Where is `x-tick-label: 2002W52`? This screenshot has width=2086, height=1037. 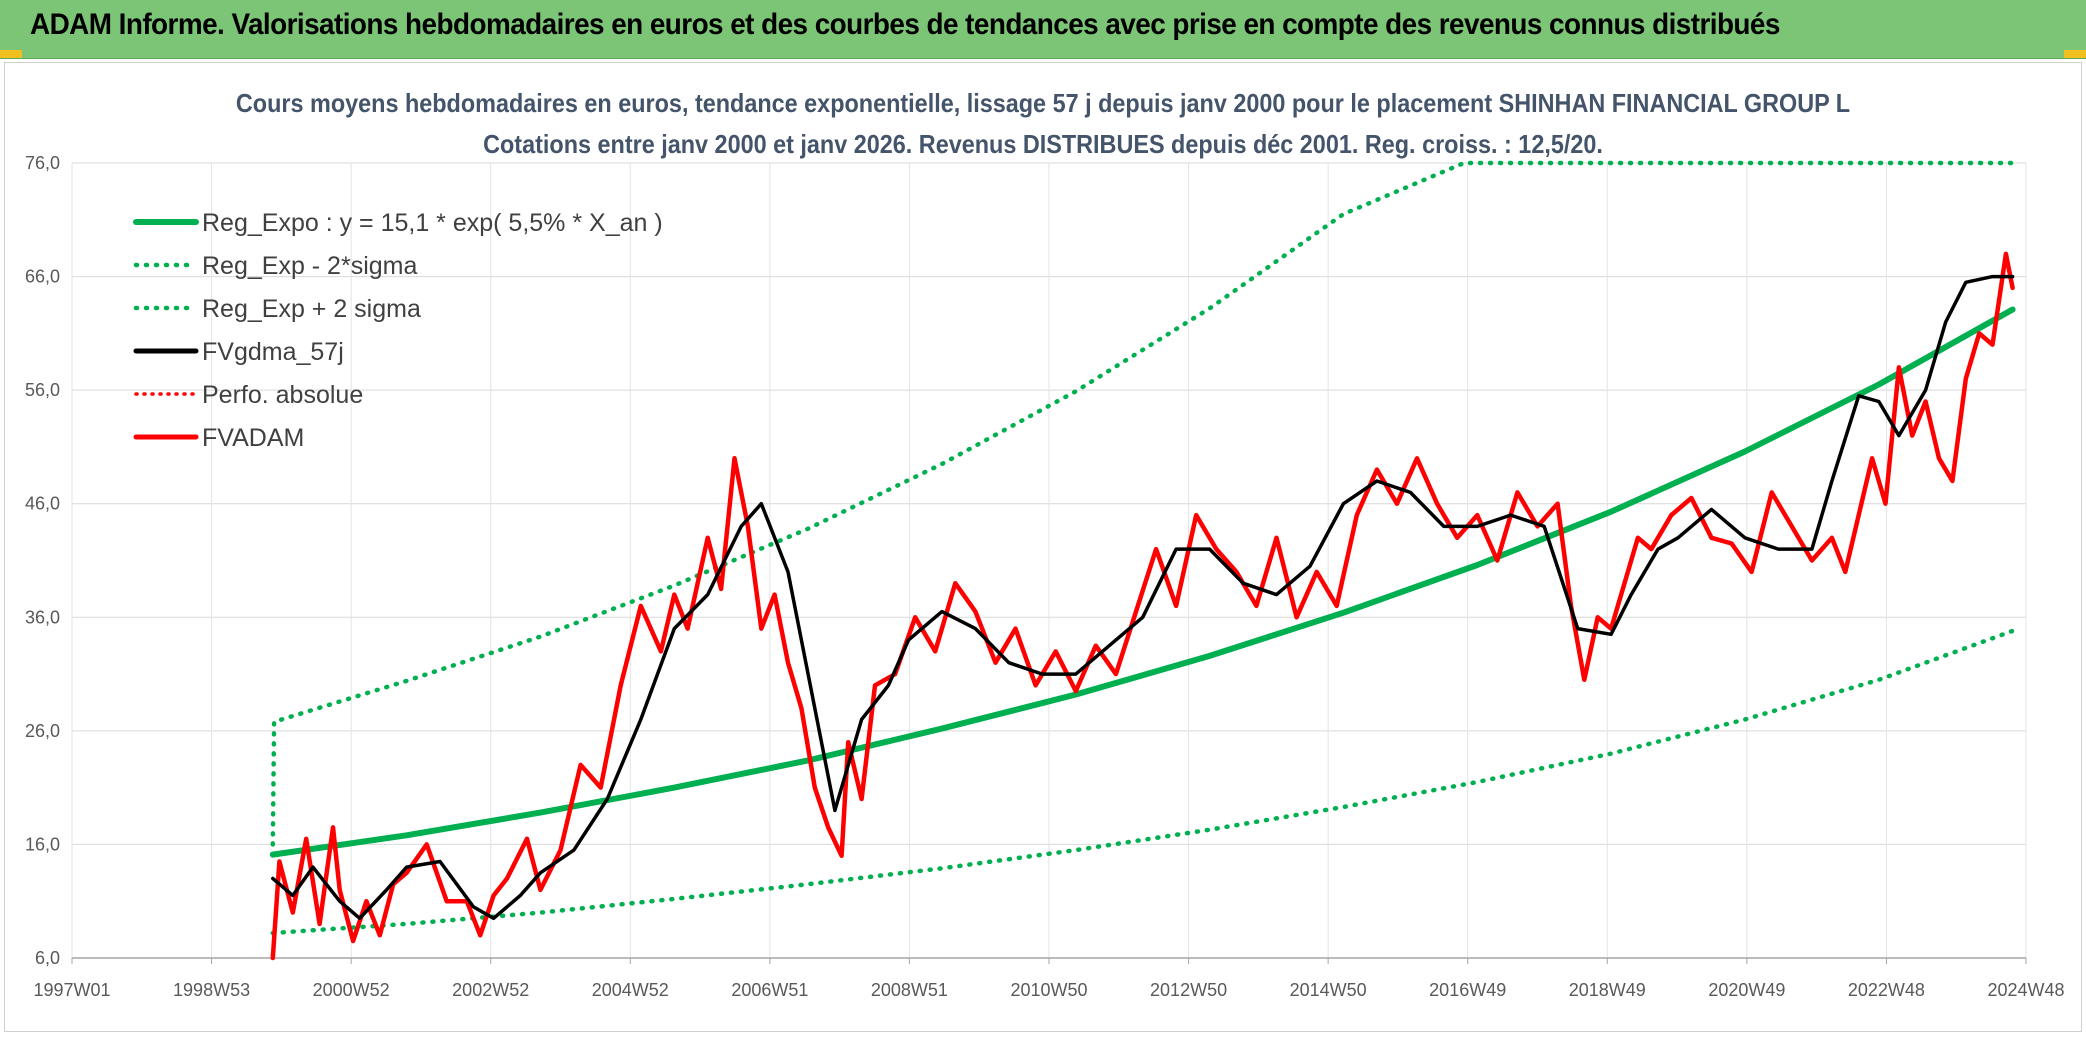 x-tick-label: 2002W52 is located at coordinates (490, 990).